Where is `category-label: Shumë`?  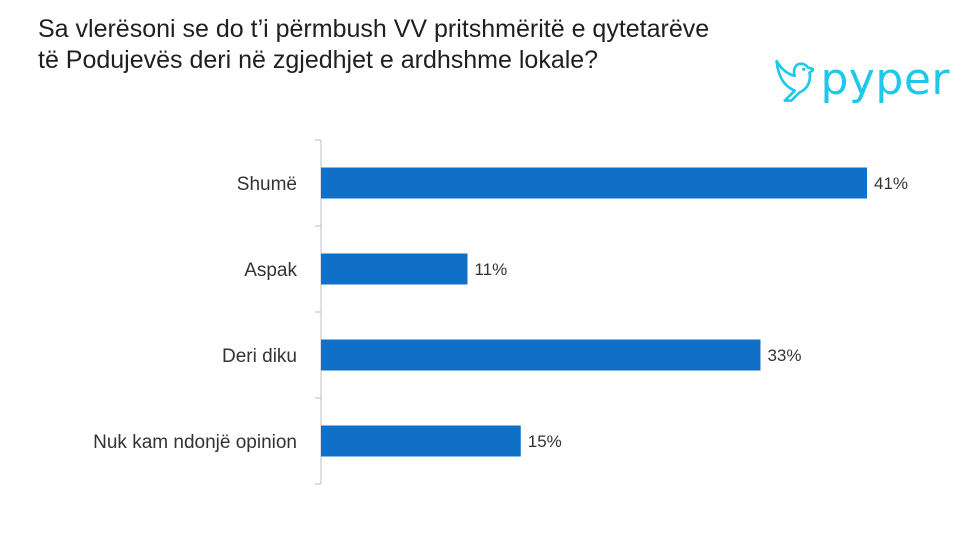
category-label: Shumë is located at coordinates (267, 184).